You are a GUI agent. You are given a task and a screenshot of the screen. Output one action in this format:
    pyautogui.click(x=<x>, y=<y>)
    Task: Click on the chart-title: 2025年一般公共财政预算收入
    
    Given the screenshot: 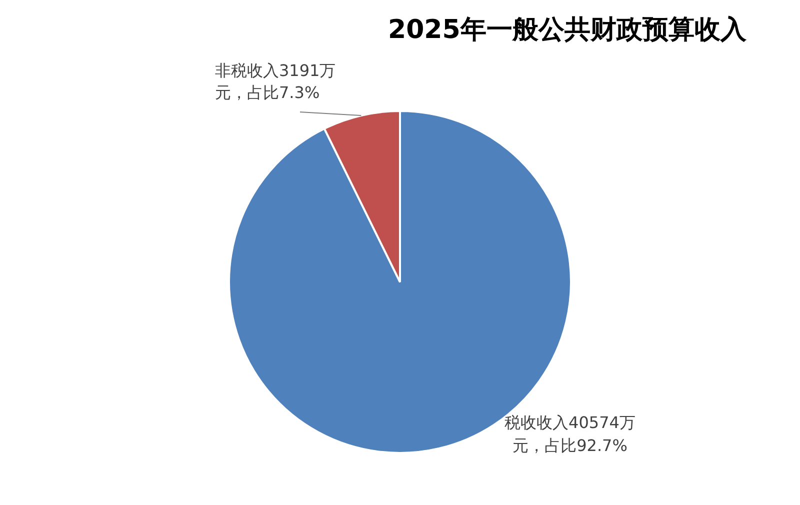 What is the action you would take?
    pyautogui.click(x=568, y=29)
    